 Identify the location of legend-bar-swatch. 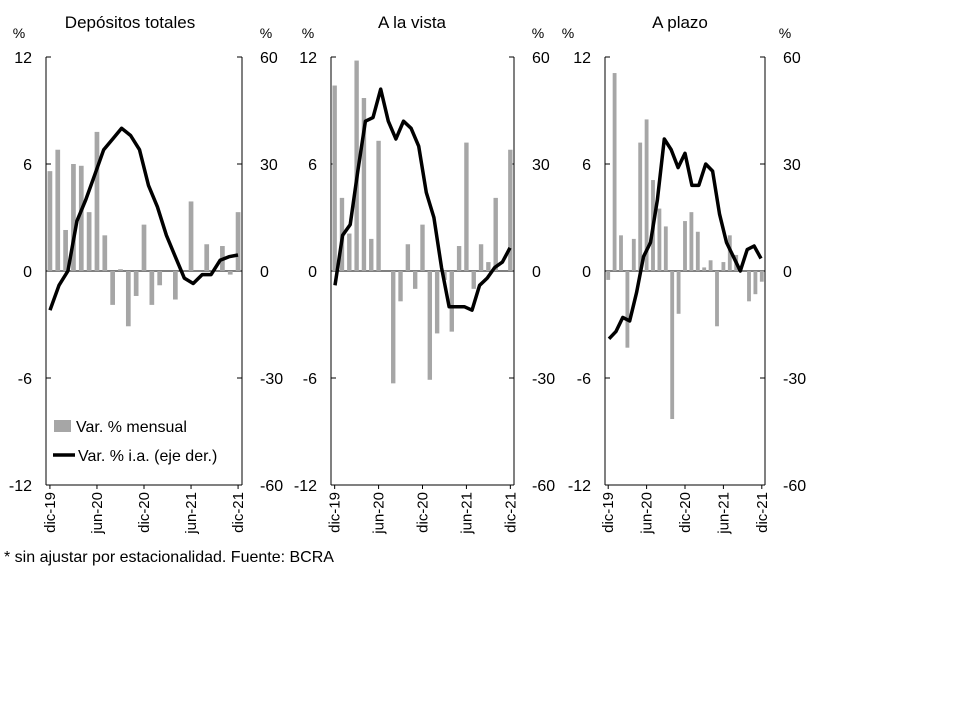
(62, 426).